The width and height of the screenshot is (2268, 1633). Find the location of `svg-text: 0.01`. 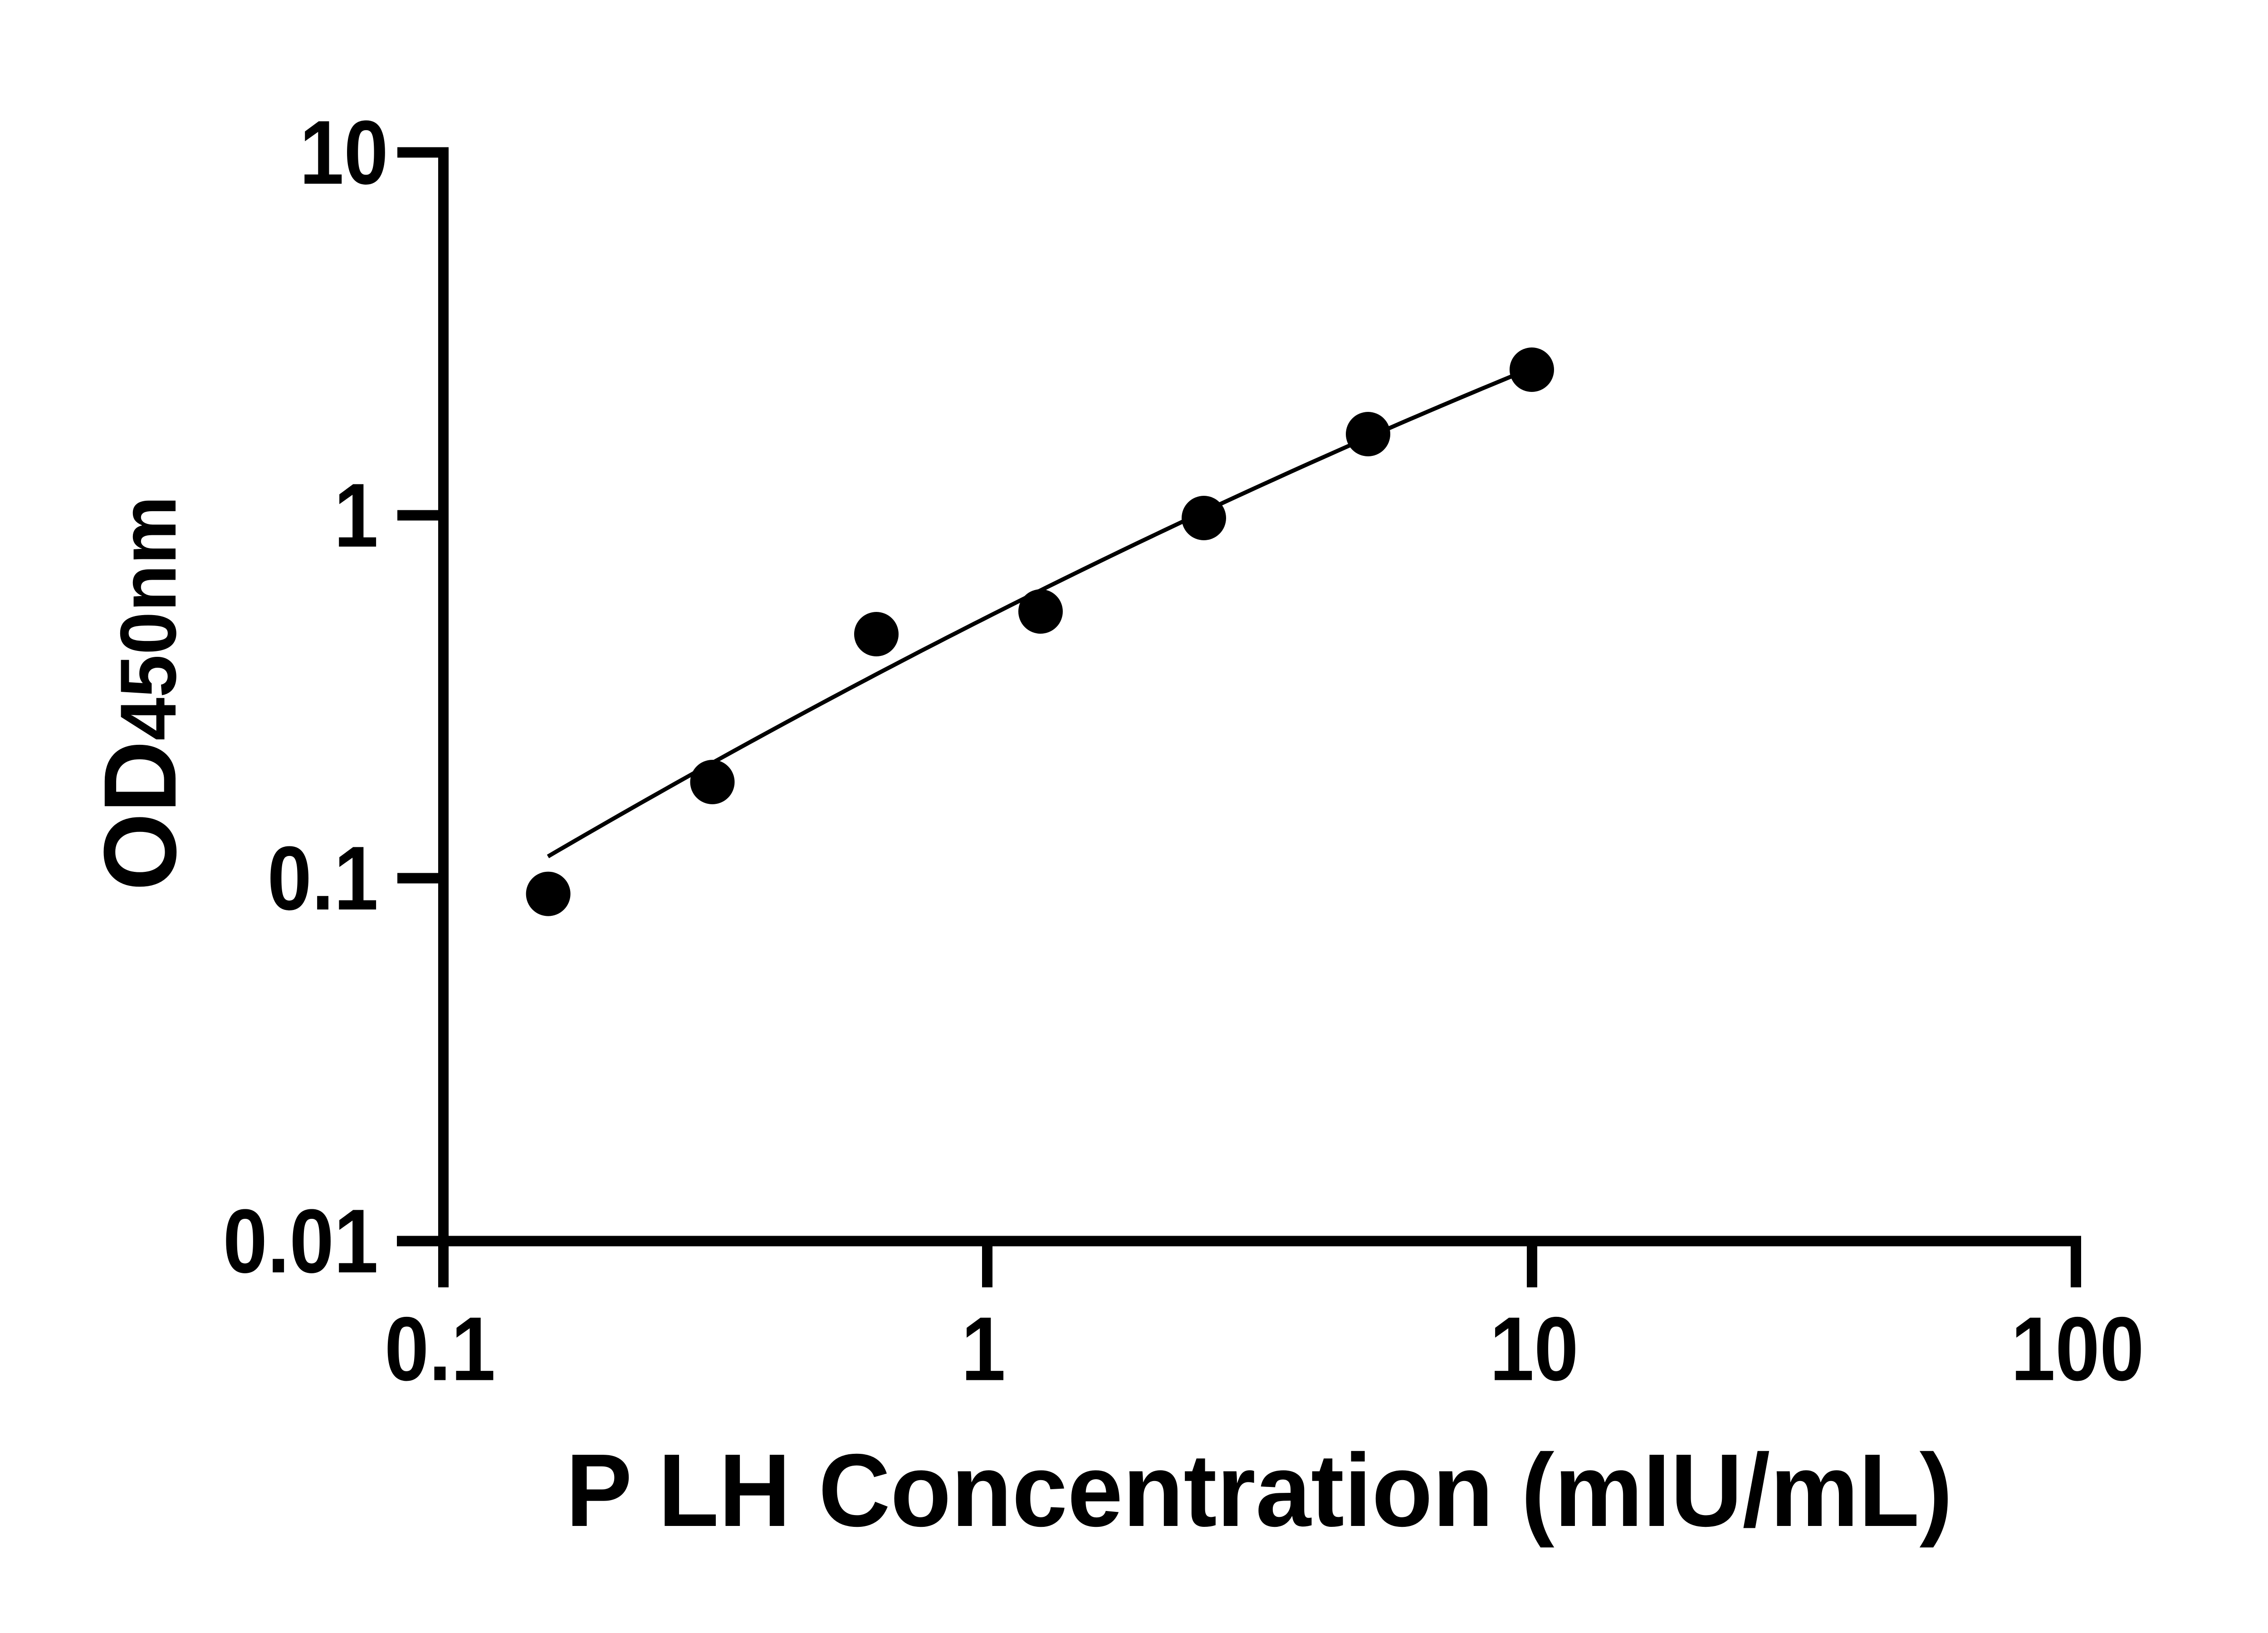

svg-text: 0.01 is located at coordinates (300, 1240).